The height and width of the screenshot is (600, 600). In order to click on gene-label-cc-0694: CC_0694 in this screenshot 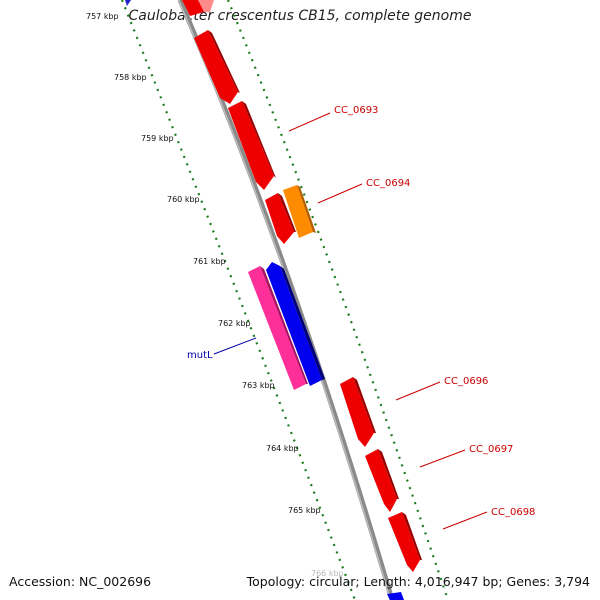, I will do `click(388, 183)`.